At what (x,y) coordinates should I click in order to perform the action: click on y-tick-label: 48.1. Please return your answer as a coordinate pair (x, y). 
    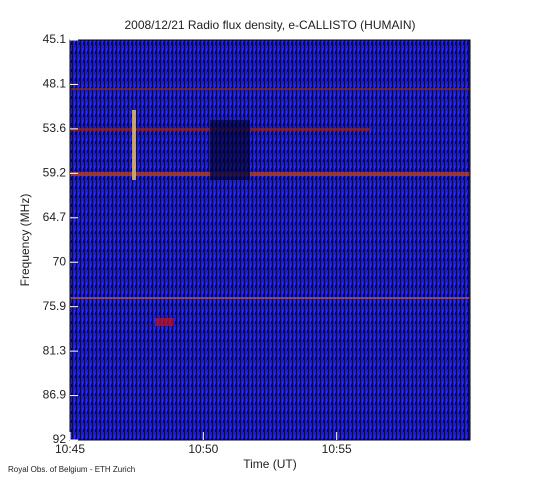
    Looking at the image, I should click on (55, 84).